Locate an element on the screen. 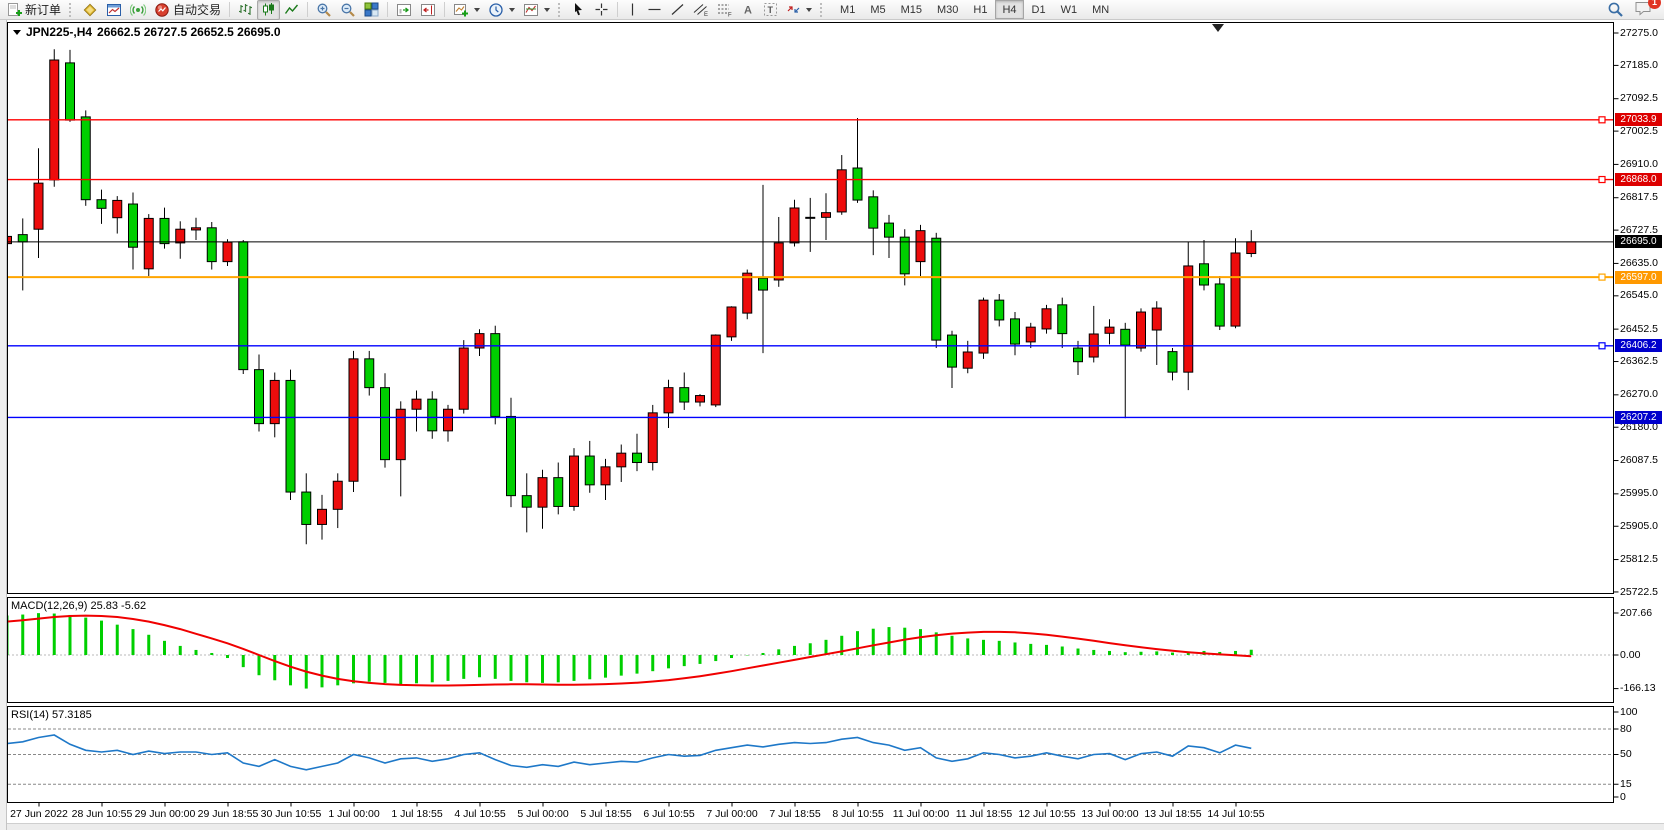  tf-button-M1: M1 is located at coordinates (848, 9).